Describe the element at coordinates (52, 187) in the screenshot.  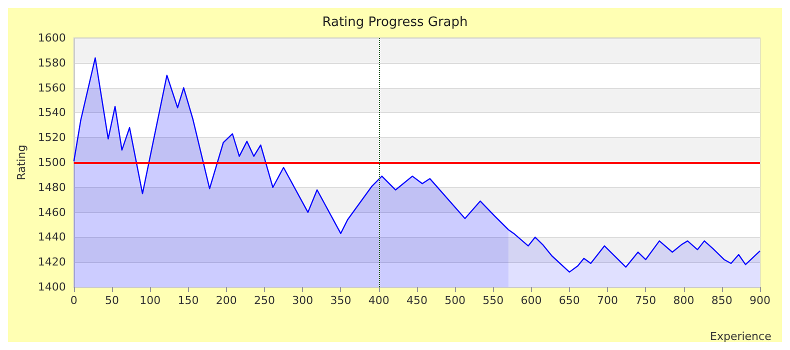
I see `y-tick-label: 1480` at that location.